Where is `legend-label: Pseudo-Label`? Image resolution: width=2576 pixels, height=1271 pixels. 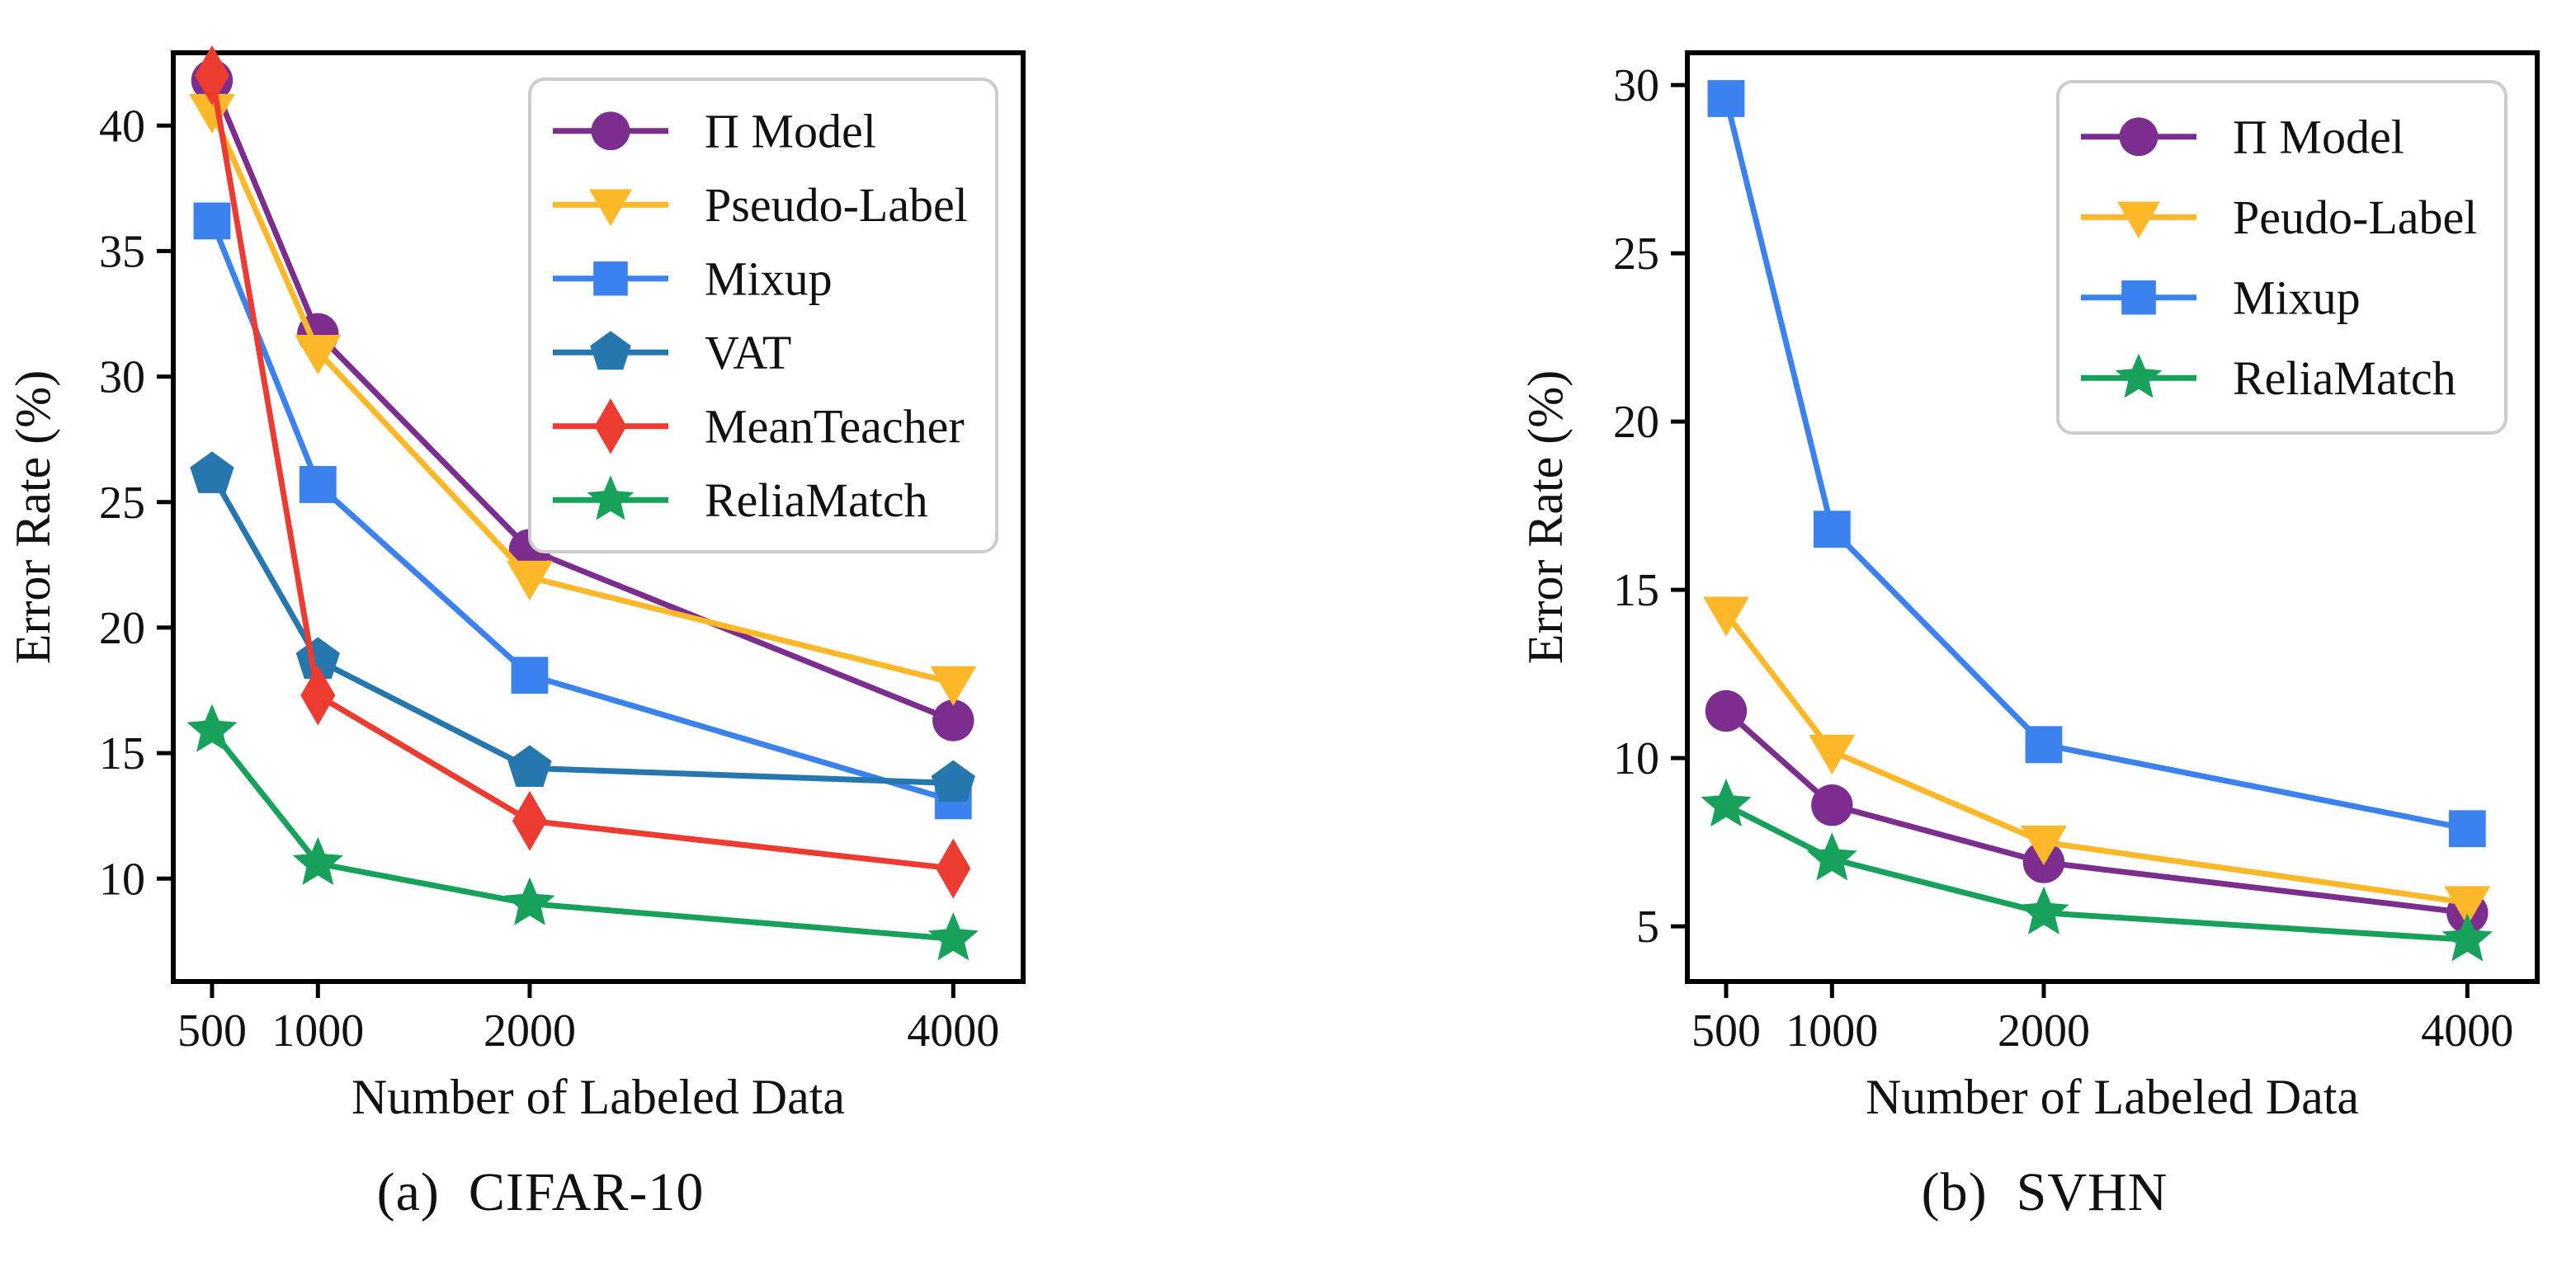
legend-label: Pseudo-Label is located at coordinates (836, 205).